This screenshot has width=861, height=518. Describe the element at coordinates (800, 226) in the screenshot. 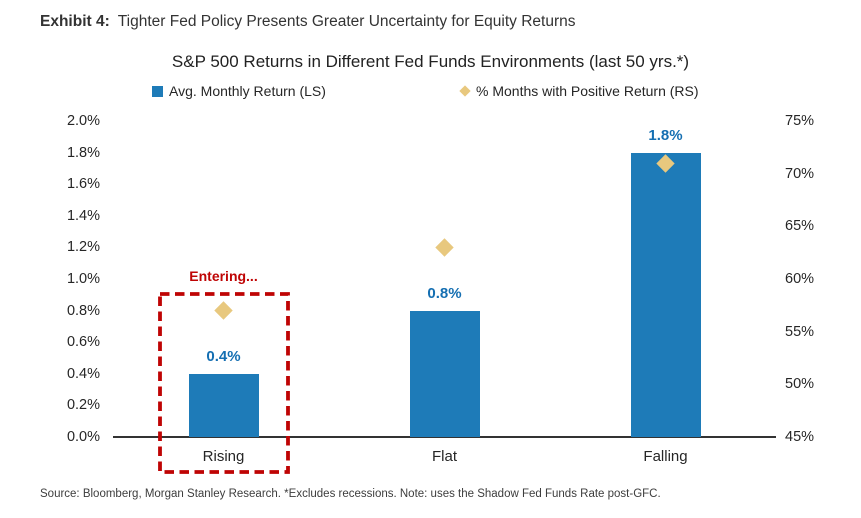

I see `y-axis-right-tick-label: 65%` at that location.